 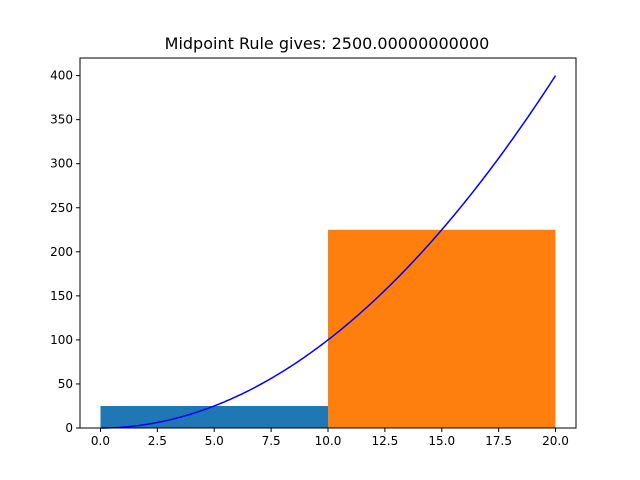 I want to click on y-tick-label: 250, so click(x=61, y=208).